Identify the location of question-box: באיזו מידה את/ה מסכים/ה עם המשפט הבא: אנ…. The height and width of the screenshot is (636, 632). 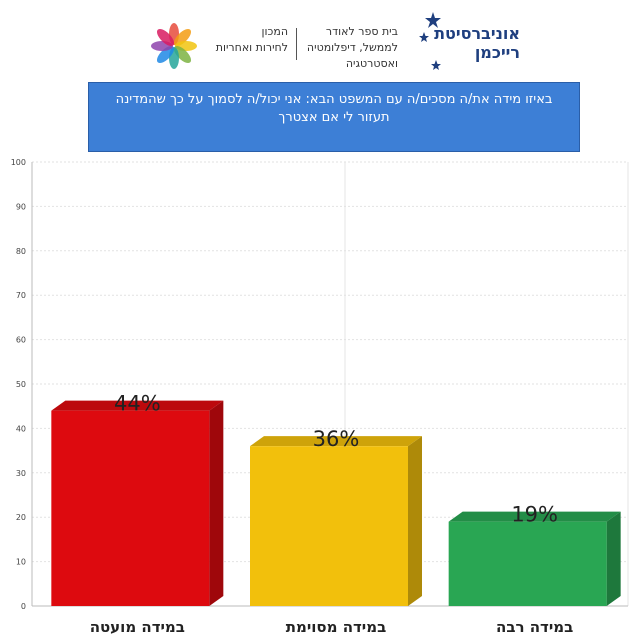
(334, 117).